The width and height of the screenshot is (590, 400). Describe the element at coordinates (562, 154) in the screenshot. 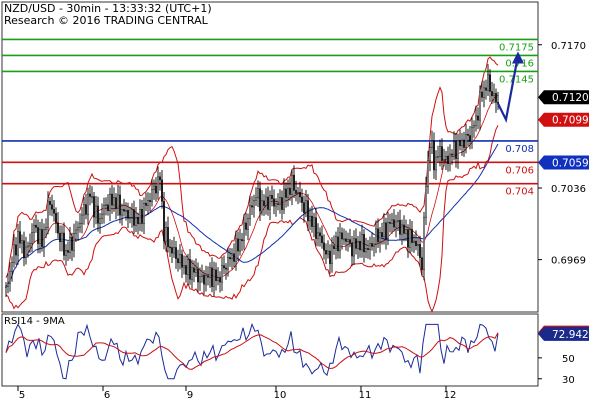

I see `price-axis: 0.7170 0.7036 0.6969` at that location.